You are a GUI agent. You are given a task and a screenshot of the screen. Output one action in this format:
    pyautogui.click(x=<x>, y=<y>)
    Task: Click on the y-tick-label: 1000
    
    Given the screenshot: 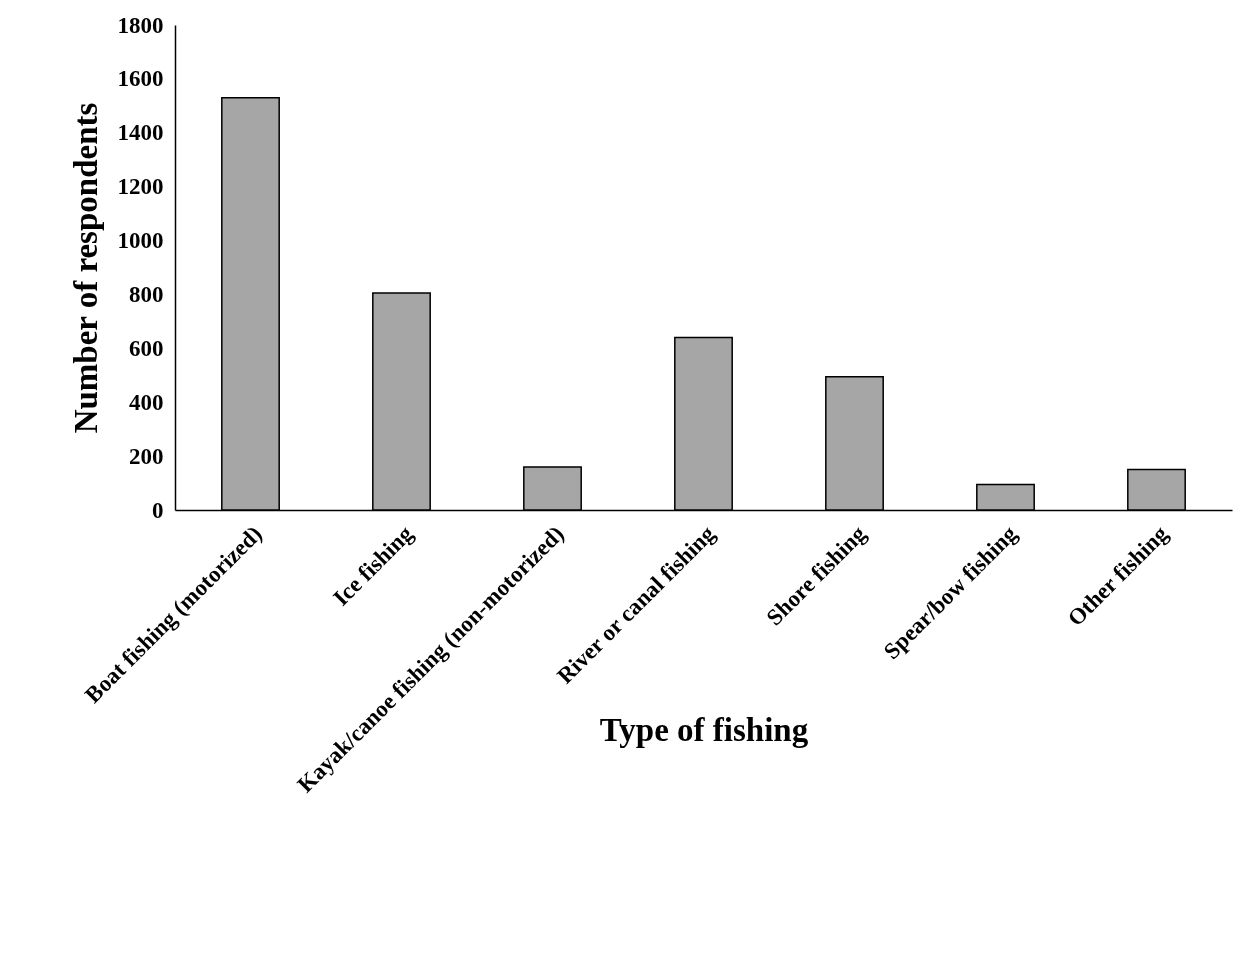 What is the action you would take?
    pyautogui.click(x=140, y=241)
    